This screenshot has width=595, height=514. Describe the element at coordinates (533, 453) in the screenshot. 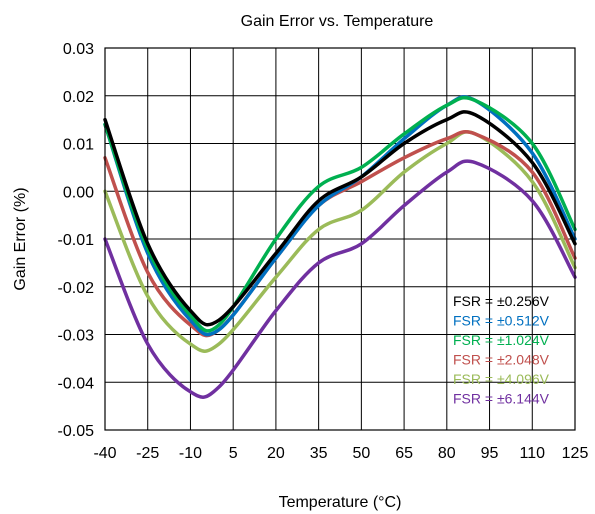

I see `x-tick-label: 110` at that location.